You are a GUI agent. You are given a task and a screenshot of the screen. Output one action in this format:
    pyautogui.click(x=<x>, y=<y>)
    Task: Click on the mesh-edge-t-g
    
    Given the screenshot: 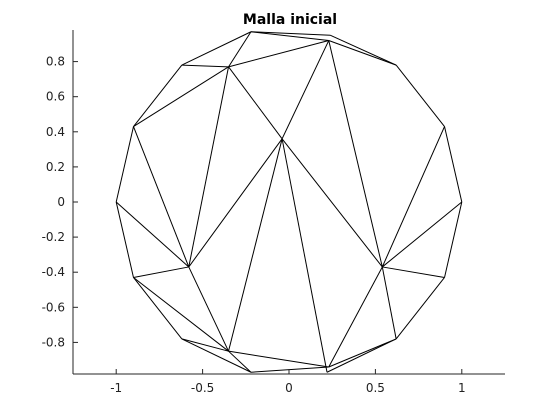 What is the action you would take?
    pyautogui.click(x=389, y=302)
    